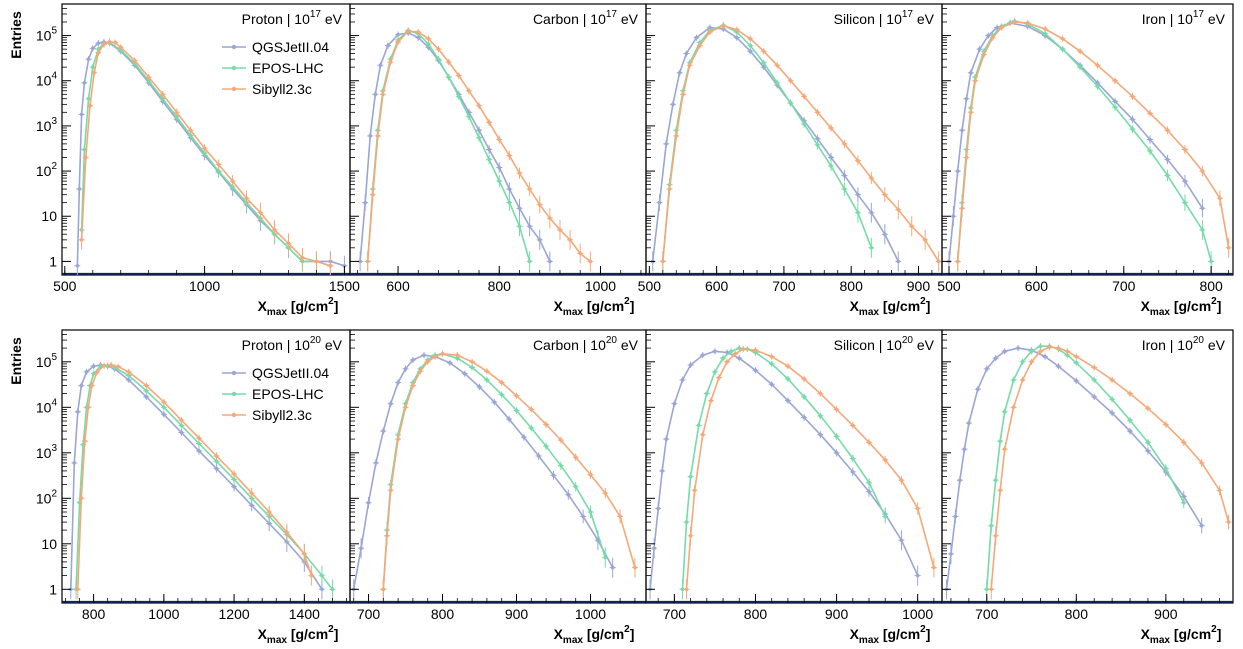 The height and width of the screenshot is (649, 1243). What do you see at coordinates (47, 170) in the screenshot?
I see `y-tick-label: 10²` at bounding box center [47, 170].